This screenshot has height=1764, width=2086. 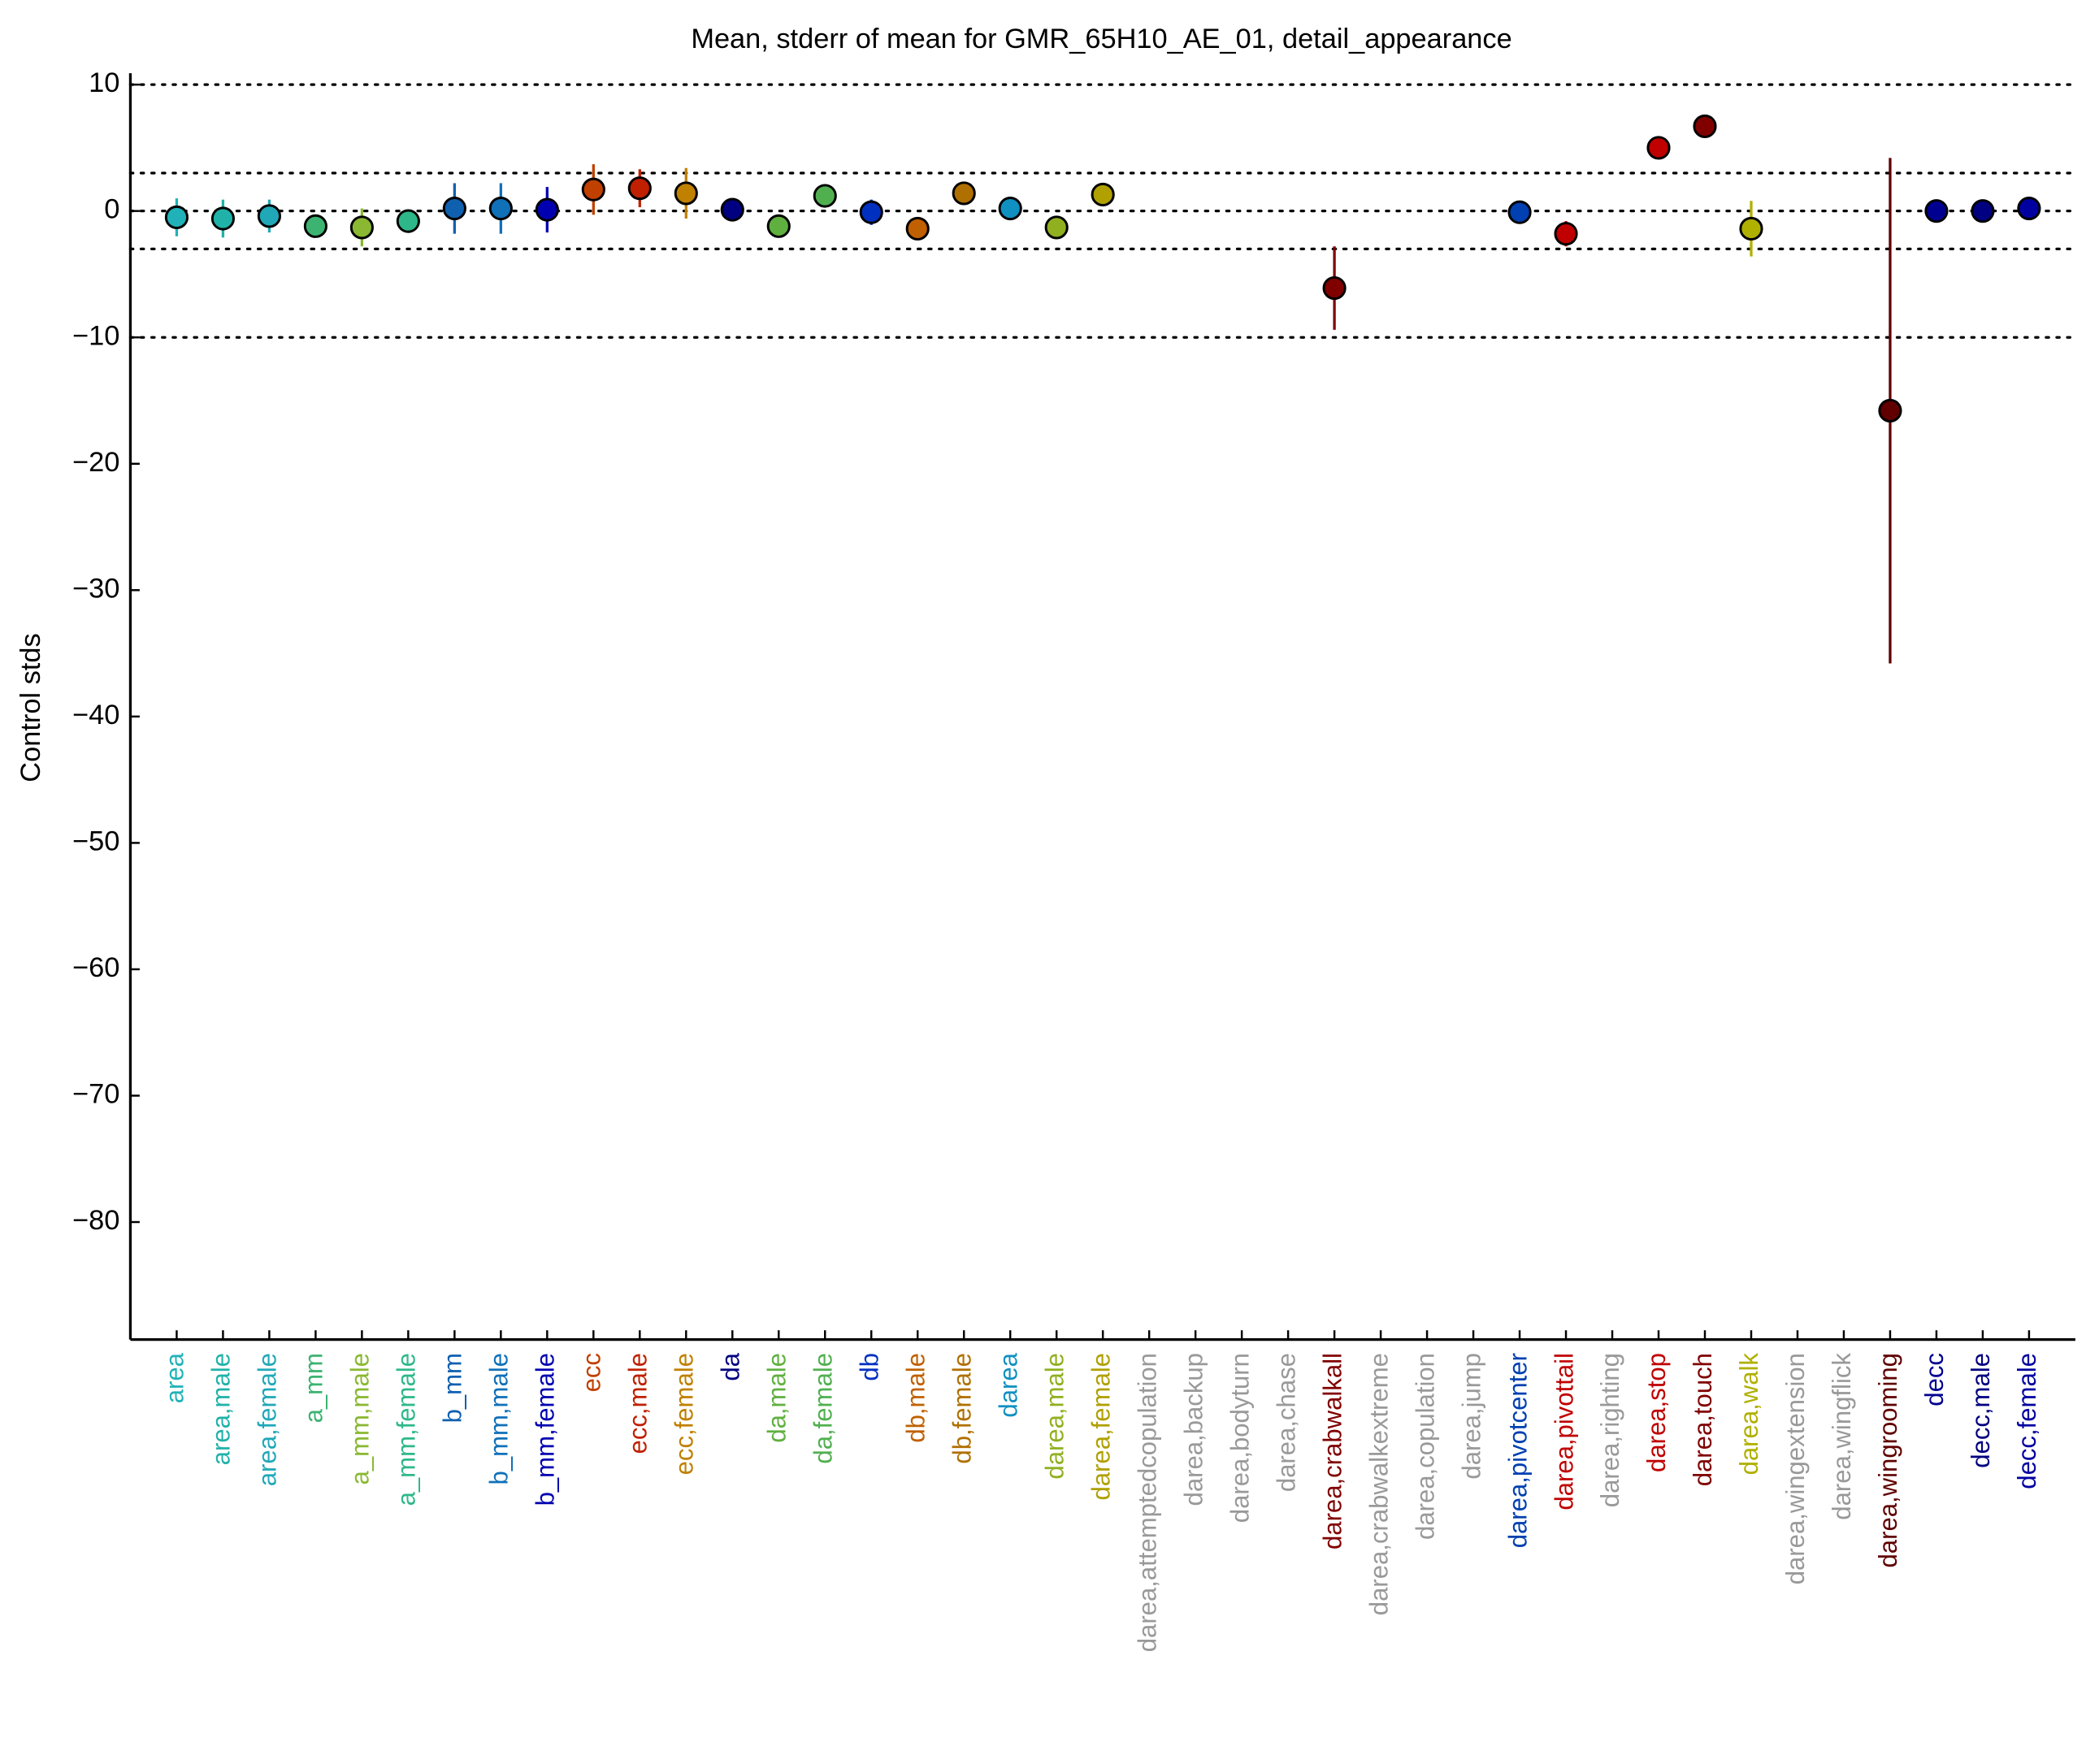 I want to click on x-tick-label: darea,attemptedcopulation, so click(x=1147, y=1502).